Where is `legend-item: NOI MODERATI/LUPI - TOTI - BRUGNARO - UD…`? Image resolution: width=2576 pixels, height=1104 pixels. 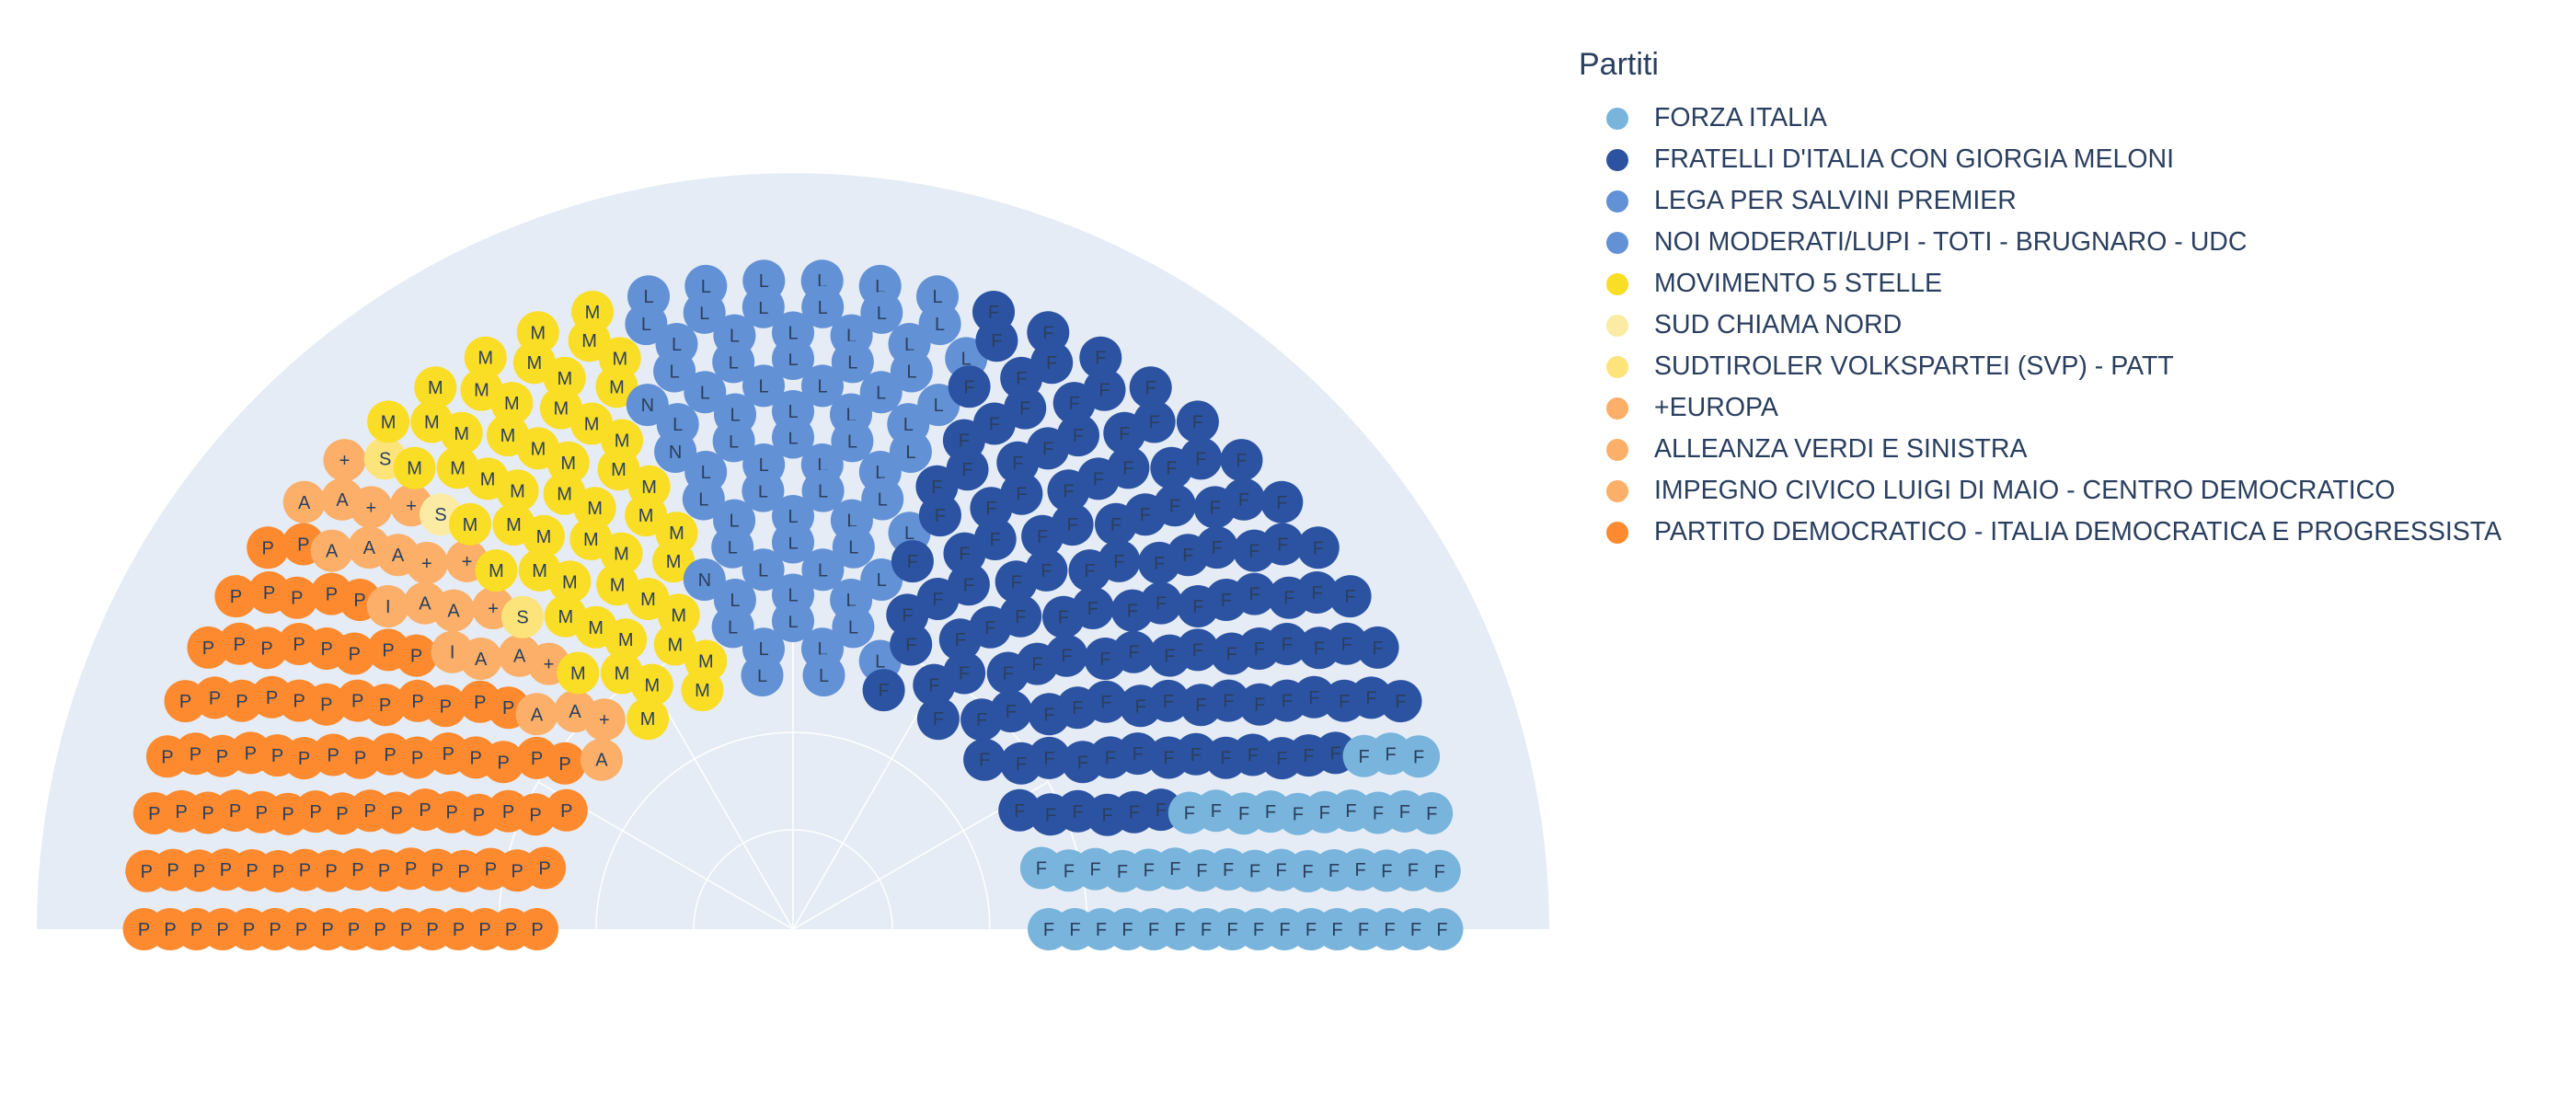
legend-item: NOI MODERATI/LUPI - TOTI - BRUGNARO - UD… is located at coordinates (2066, 242).